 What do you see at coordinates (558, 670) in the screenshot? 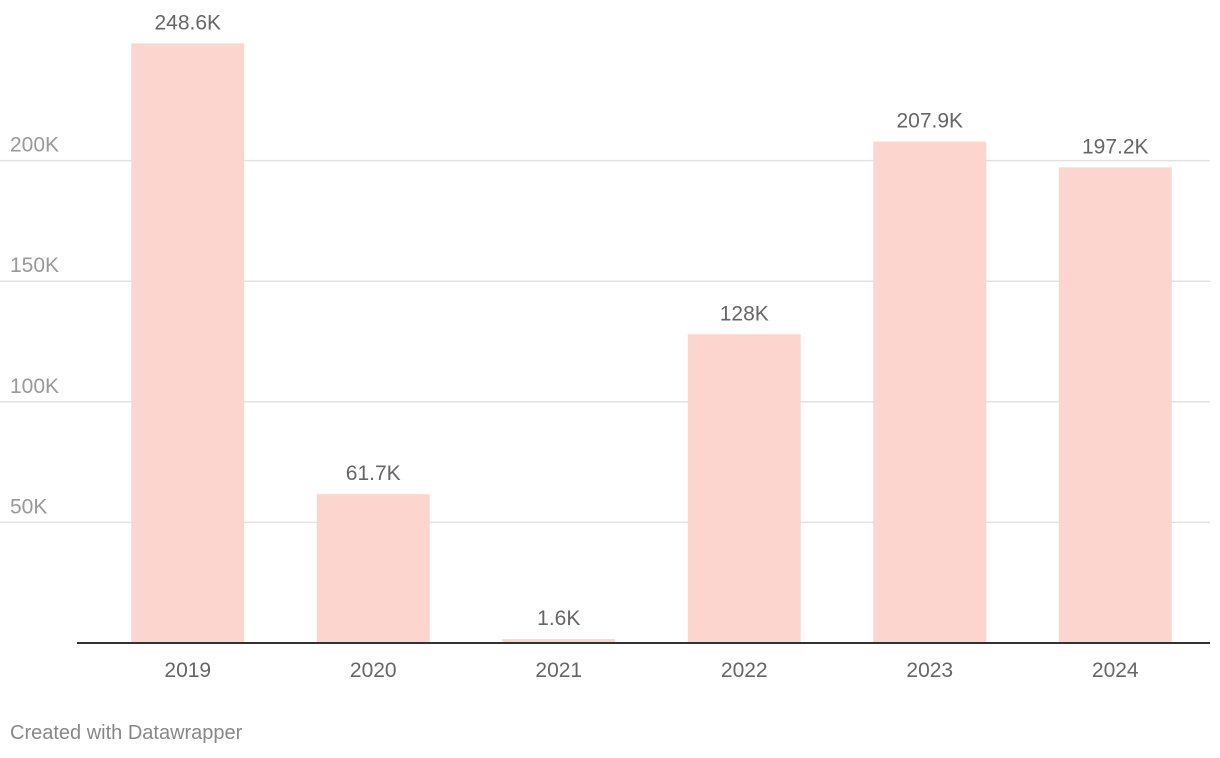
I see `x-label-2021: 2021` at bounding box center [558, 670].